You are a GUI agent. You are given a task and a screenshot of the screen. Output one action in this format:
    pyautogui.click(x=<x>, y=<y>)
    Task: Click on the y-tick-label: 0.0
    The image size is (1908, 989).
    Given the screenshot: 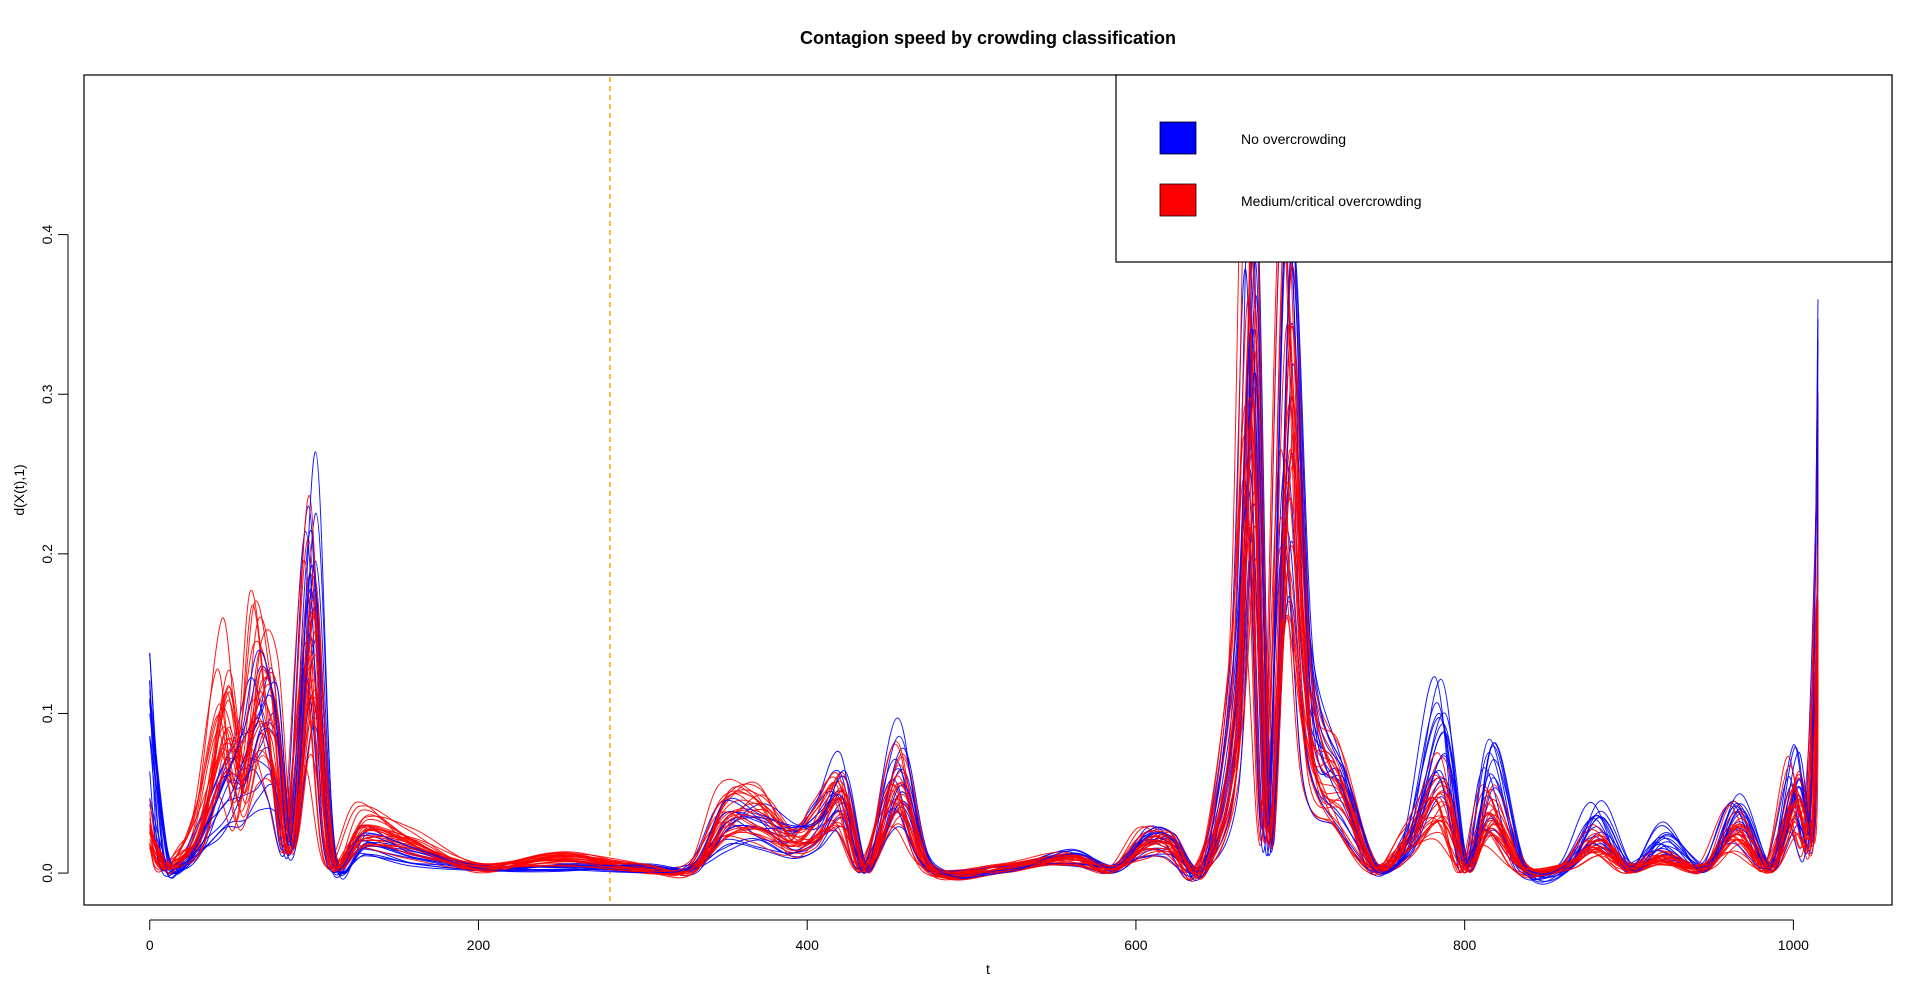 What is the action you would take?
    pyautogui.click(x=47, y=873)
    